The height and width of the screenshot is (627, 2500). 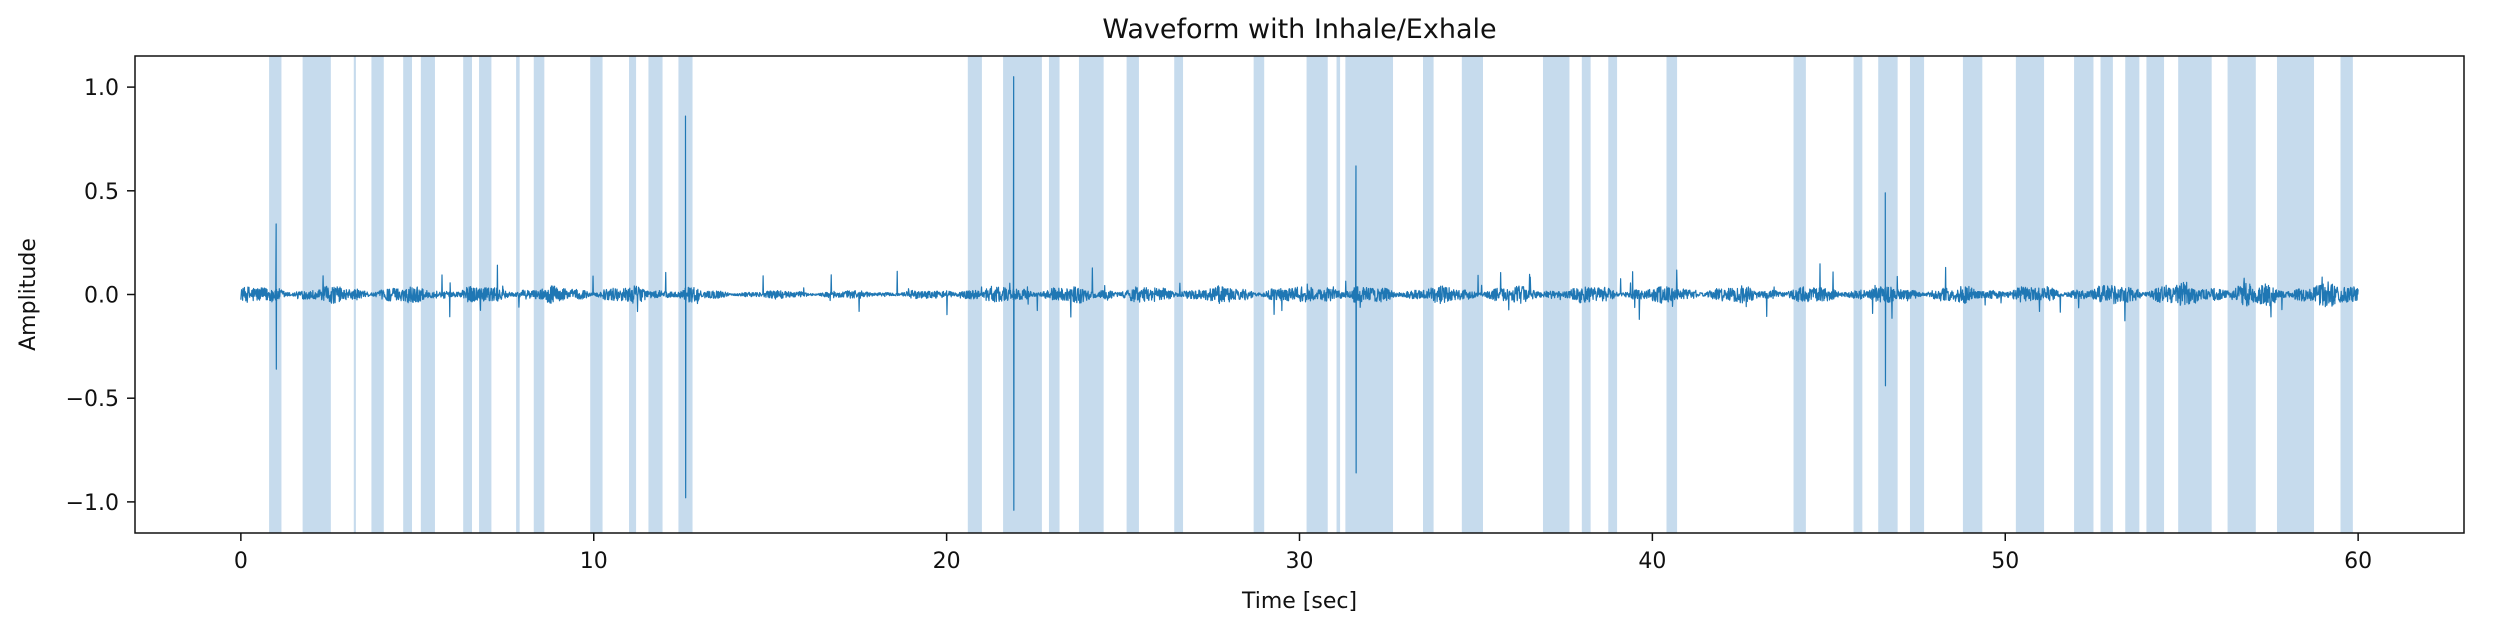 I want to click on y-tick-label: 0.0, so click(x=101, y=296).